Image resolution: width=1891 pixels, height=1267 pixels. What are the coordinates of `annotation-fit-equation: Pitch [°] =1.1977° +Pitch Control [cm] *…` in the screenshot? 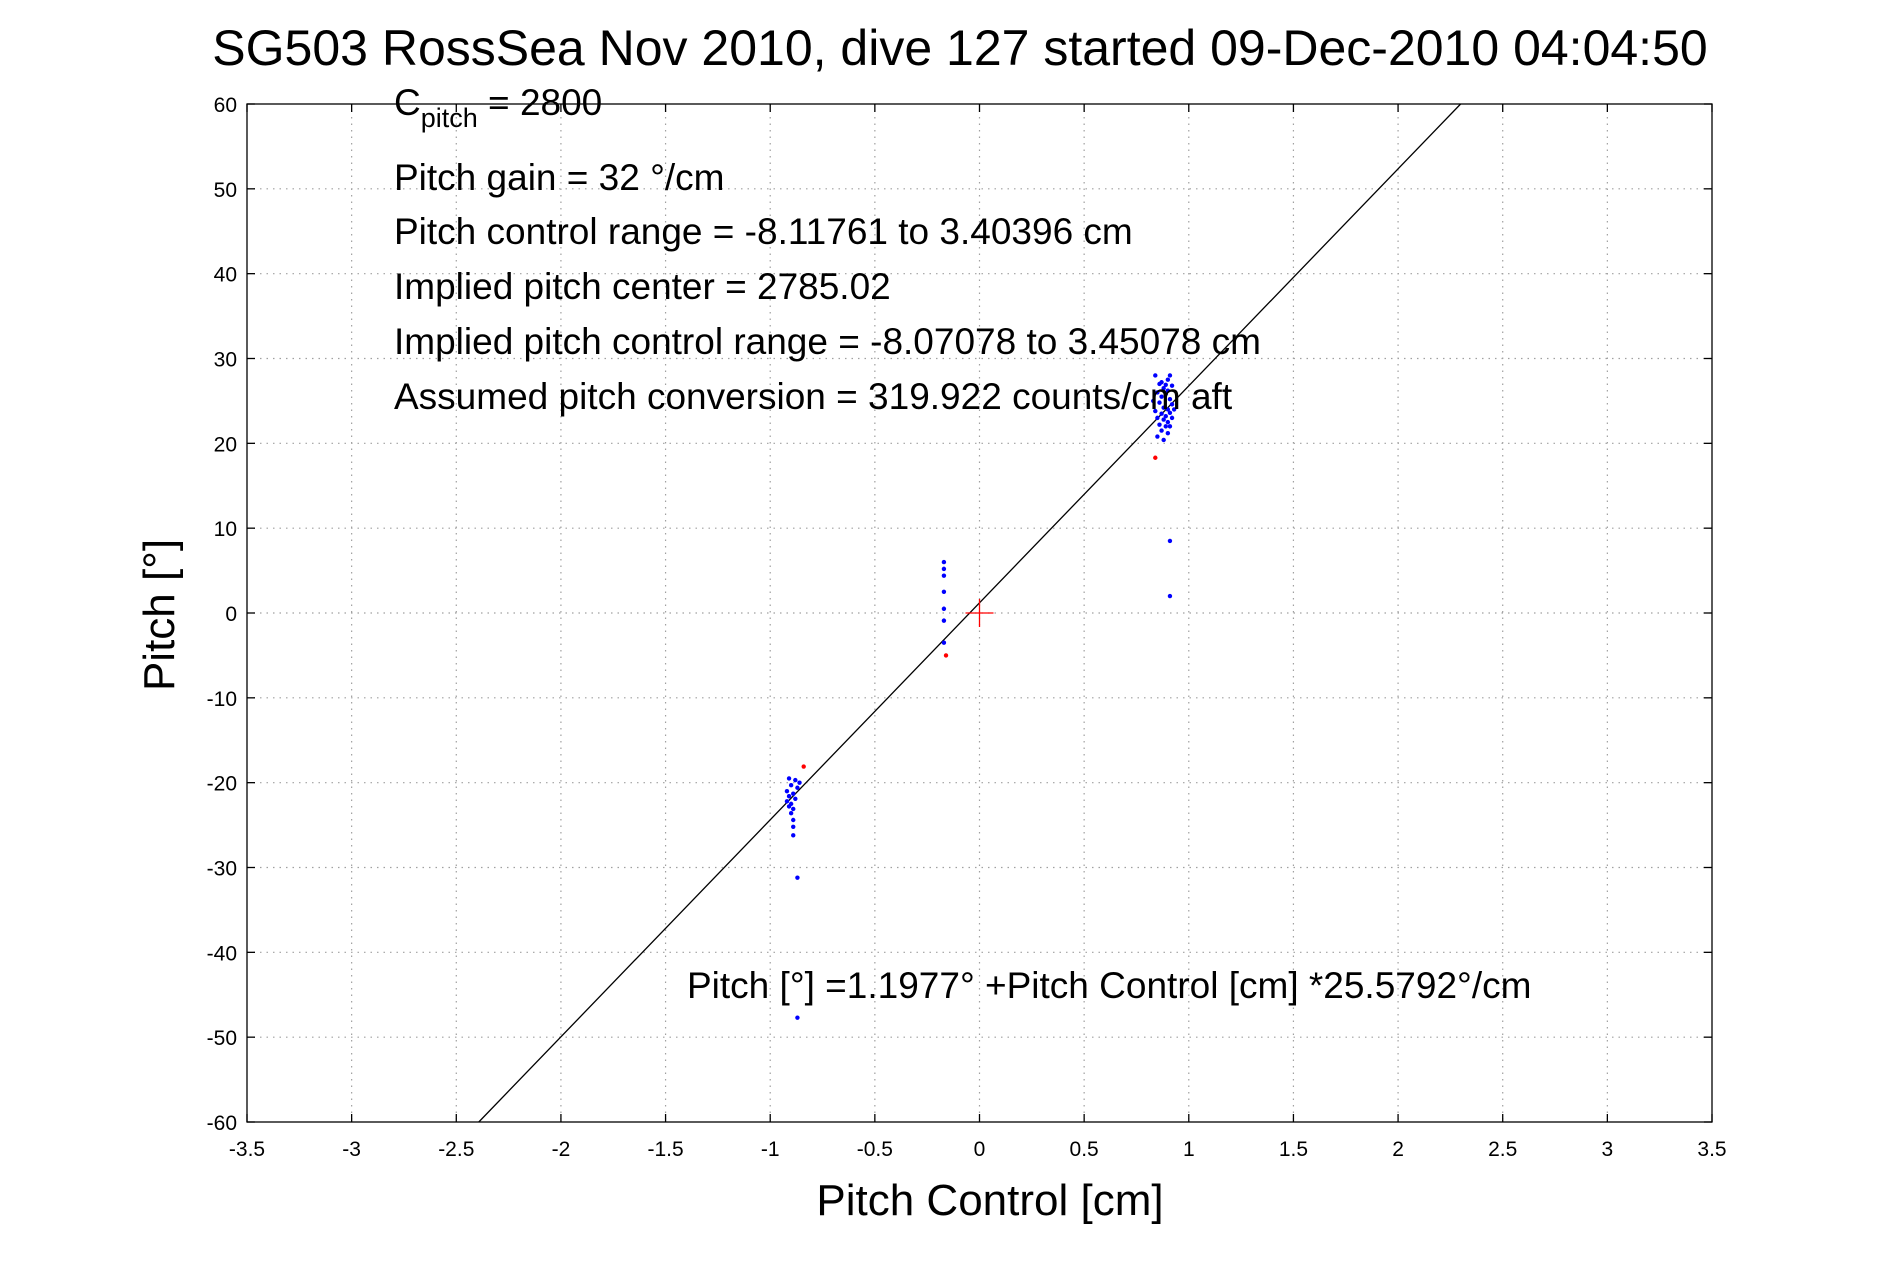 It's located at (1109, 985).